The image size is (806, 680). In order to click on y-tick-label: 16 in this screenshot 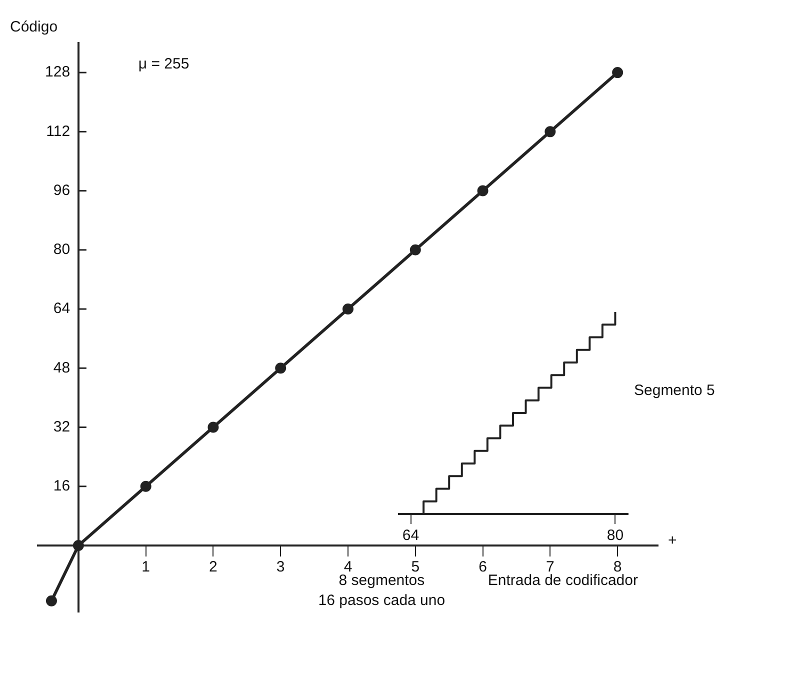, I will do `click(65, 486)`.